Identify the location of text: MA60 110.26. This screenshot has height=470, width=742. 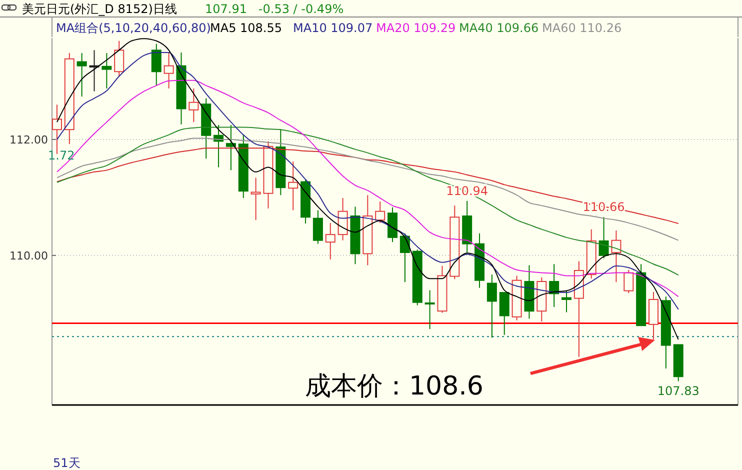
(582, 28).